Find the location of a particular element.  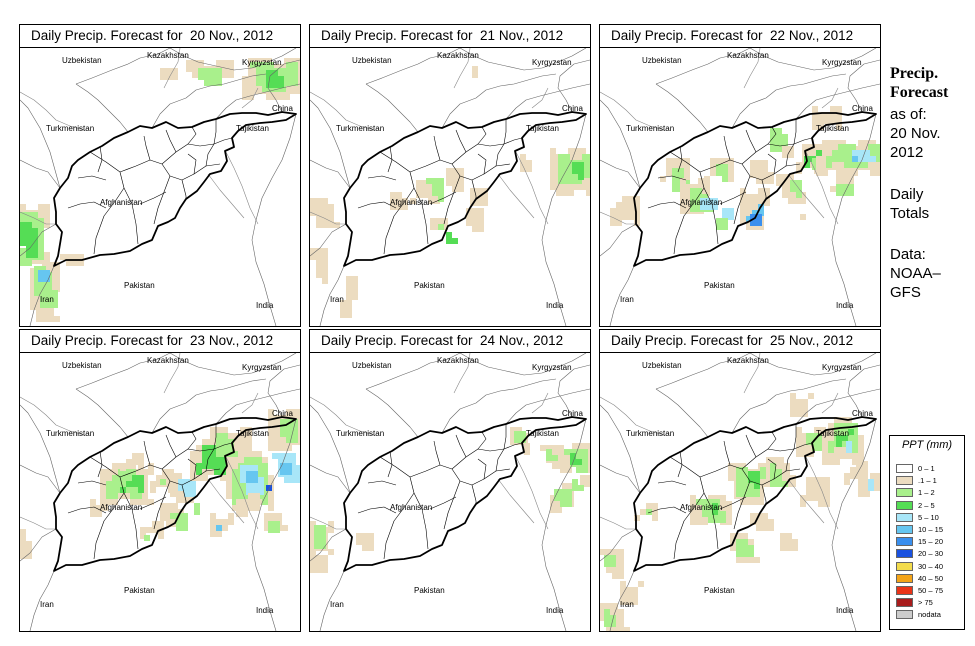

sidebar-daily-line2: Totals is located at coordinates (910, 213).